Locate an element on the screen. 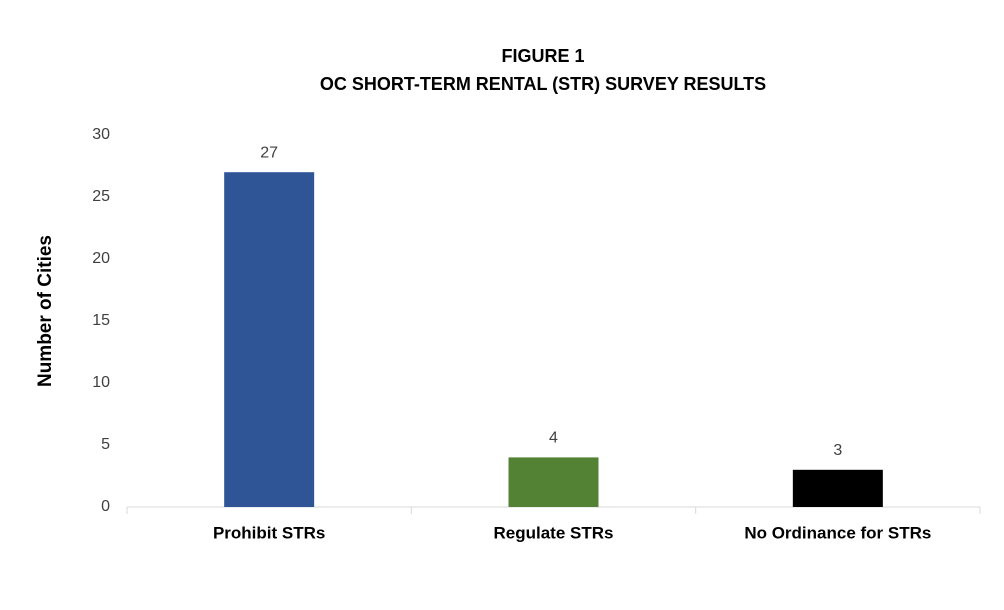 The width and height of the screenshot is (1004, 610). y-tick-label: 10 is located at coordinates (101, 382).